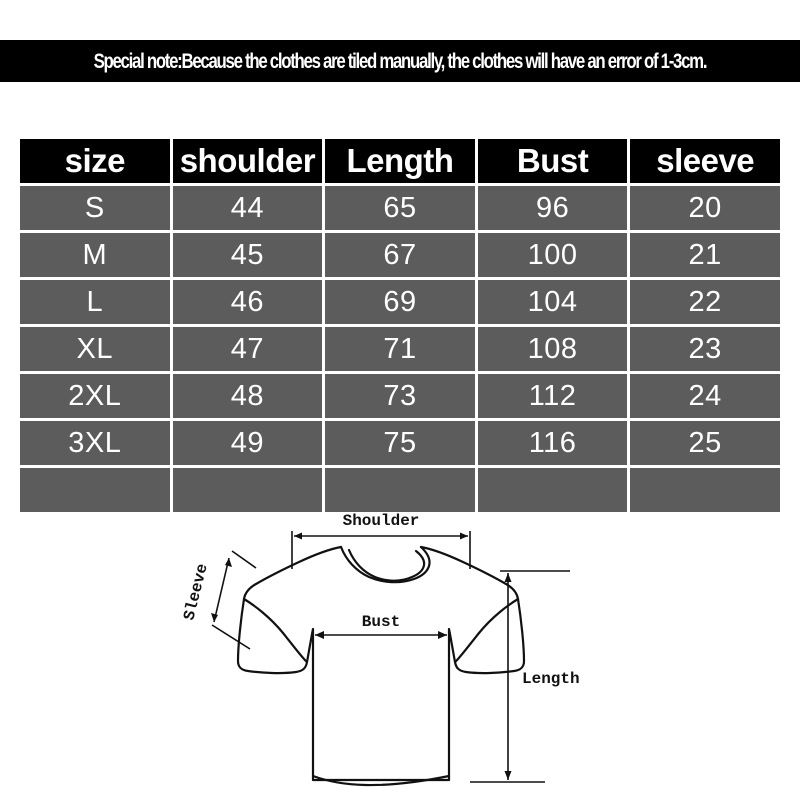 Image resolution: width=800 pixels, height=800 pixels. What do you see at coordinates (705, 490) in the screenshot?
I see `cell-sleeve` at bounding box center [705, 490].